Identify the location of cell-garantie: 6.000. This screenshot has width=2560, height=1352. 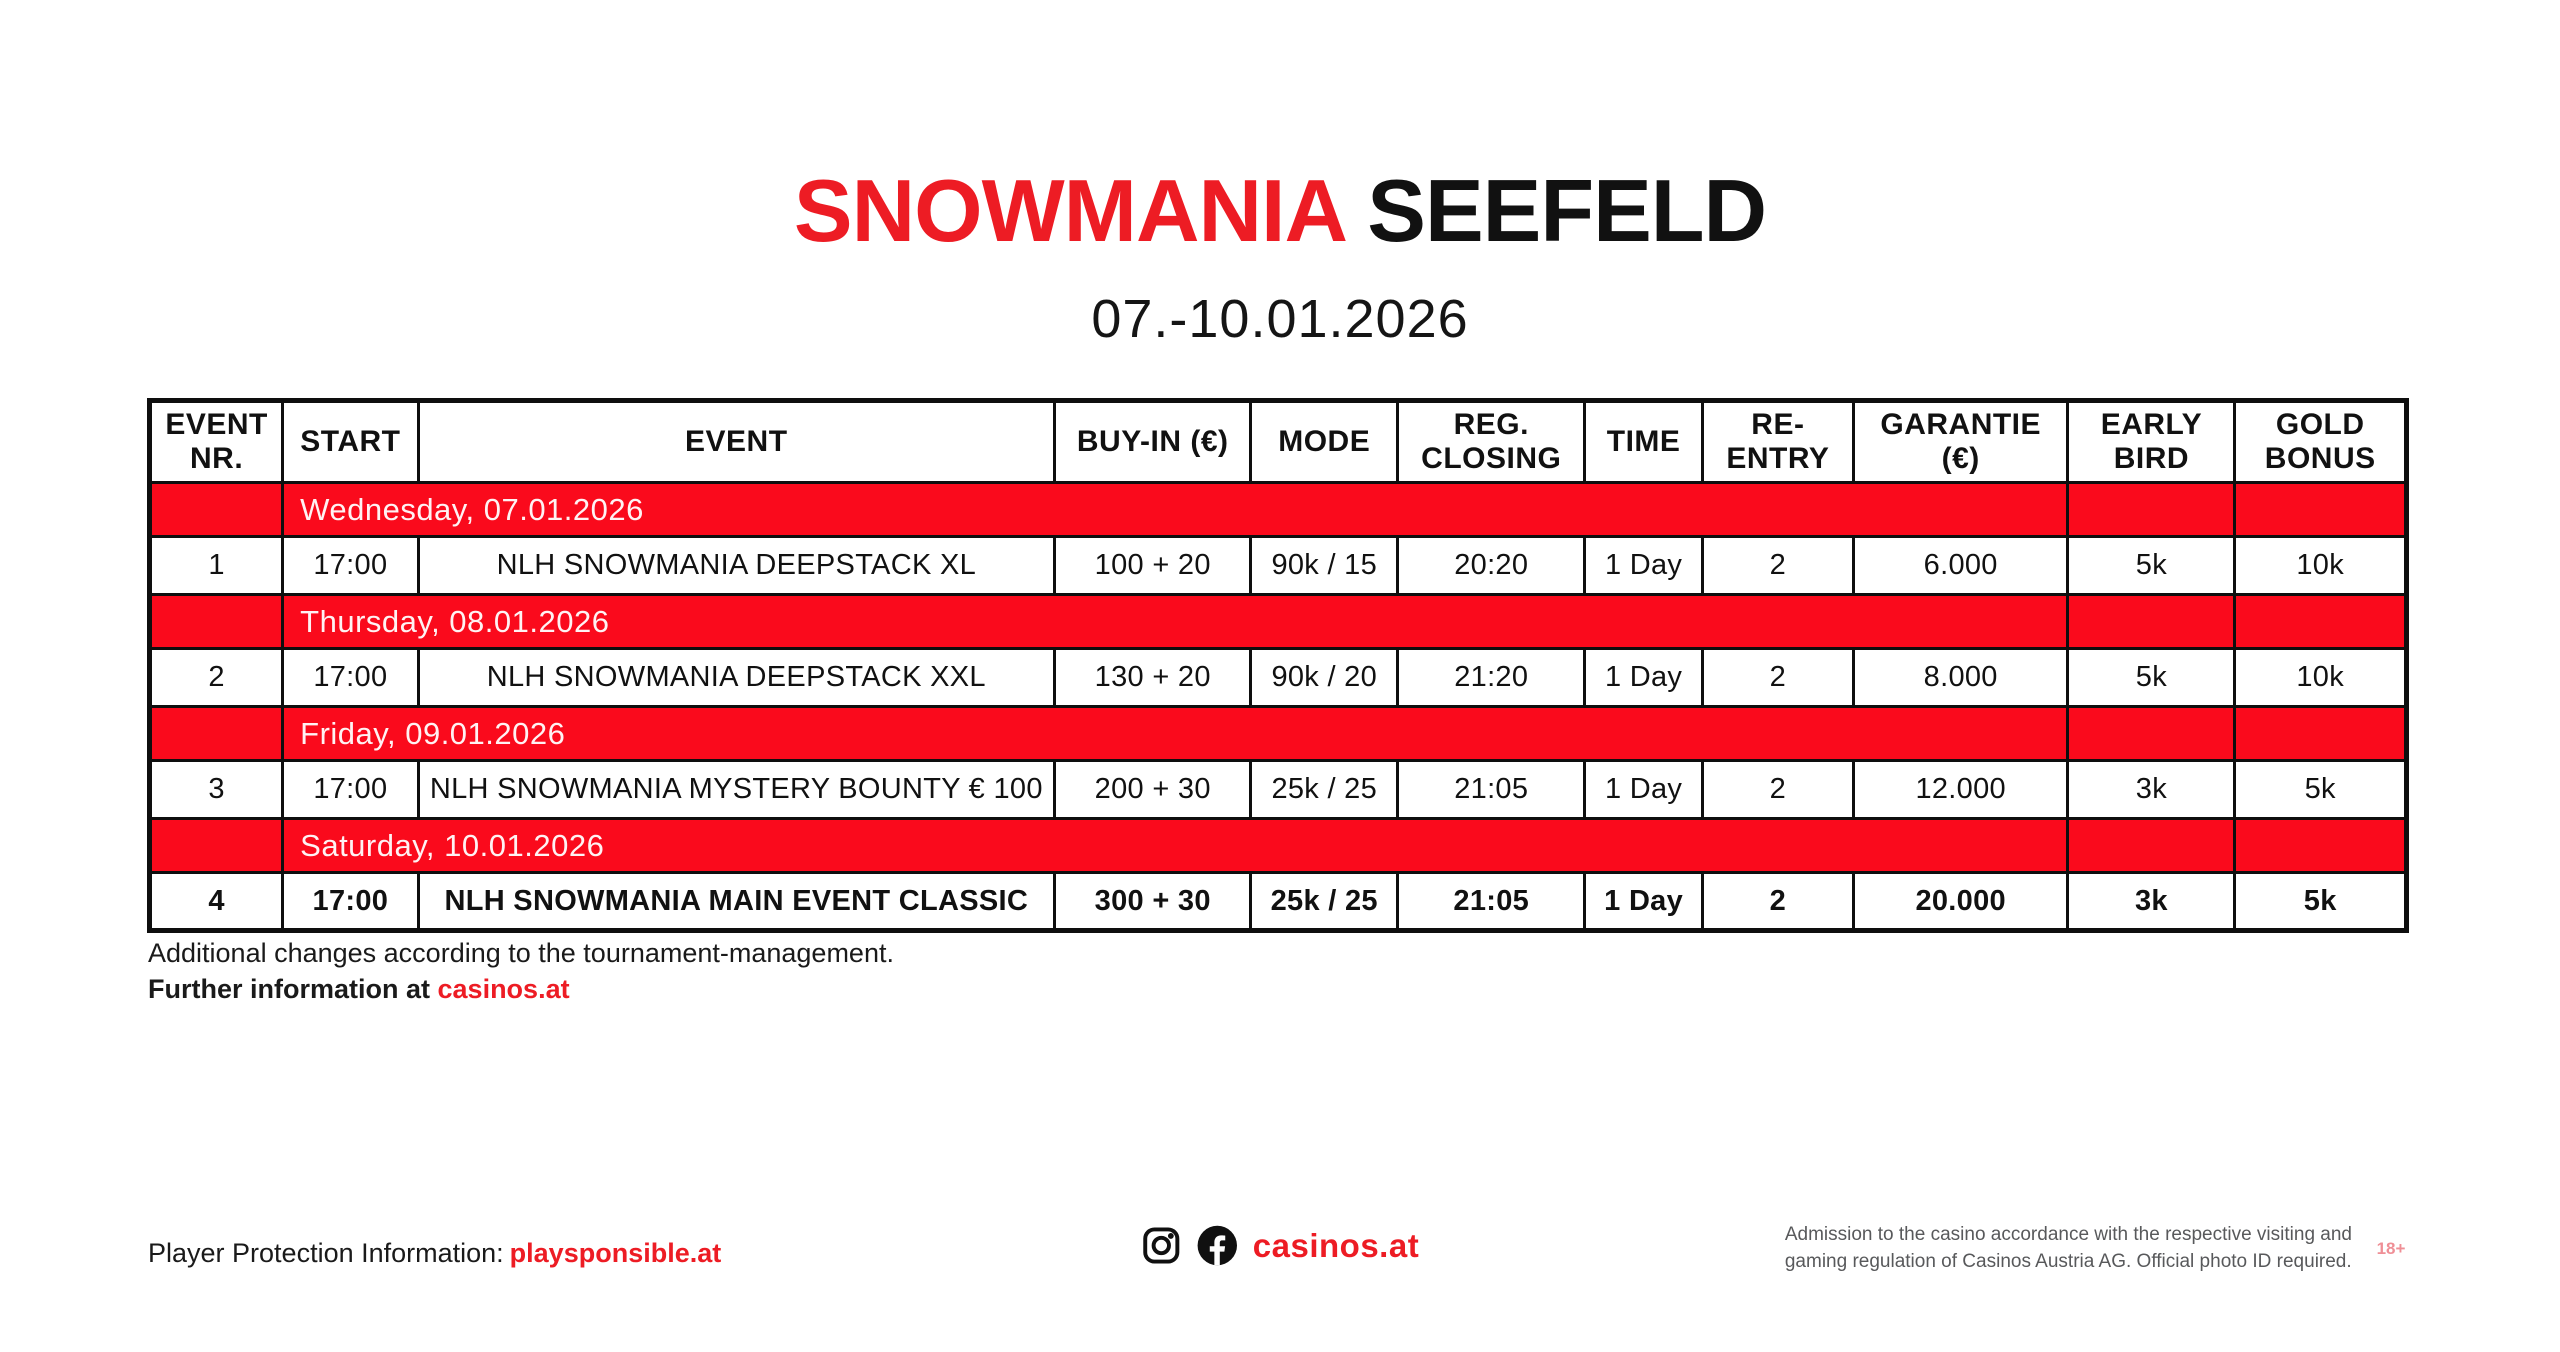
(1960, 565).